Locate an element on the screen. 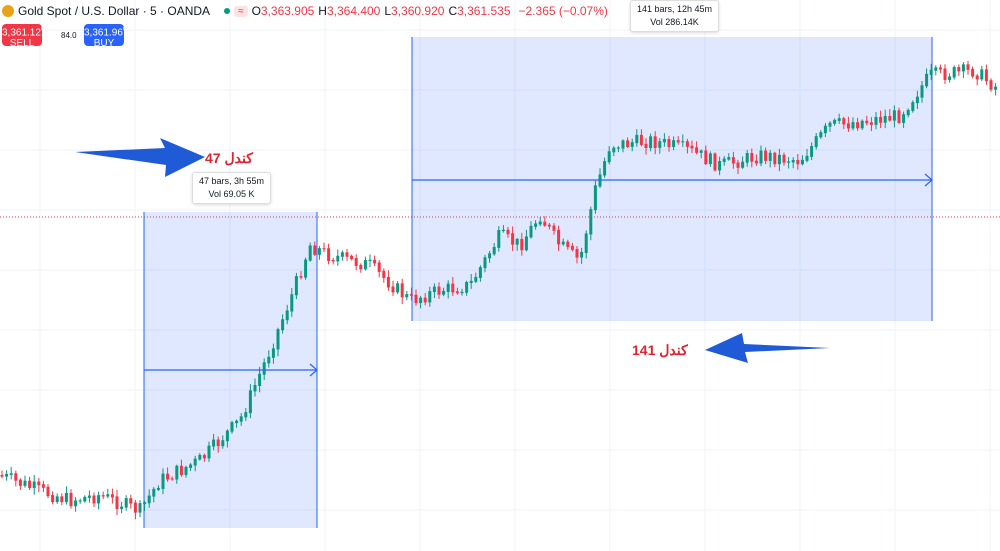 Image resolution: width=1000 pixels, height=551 pixels. sell-button: 3,361.120 SELL is located at coordinates (23, 36).